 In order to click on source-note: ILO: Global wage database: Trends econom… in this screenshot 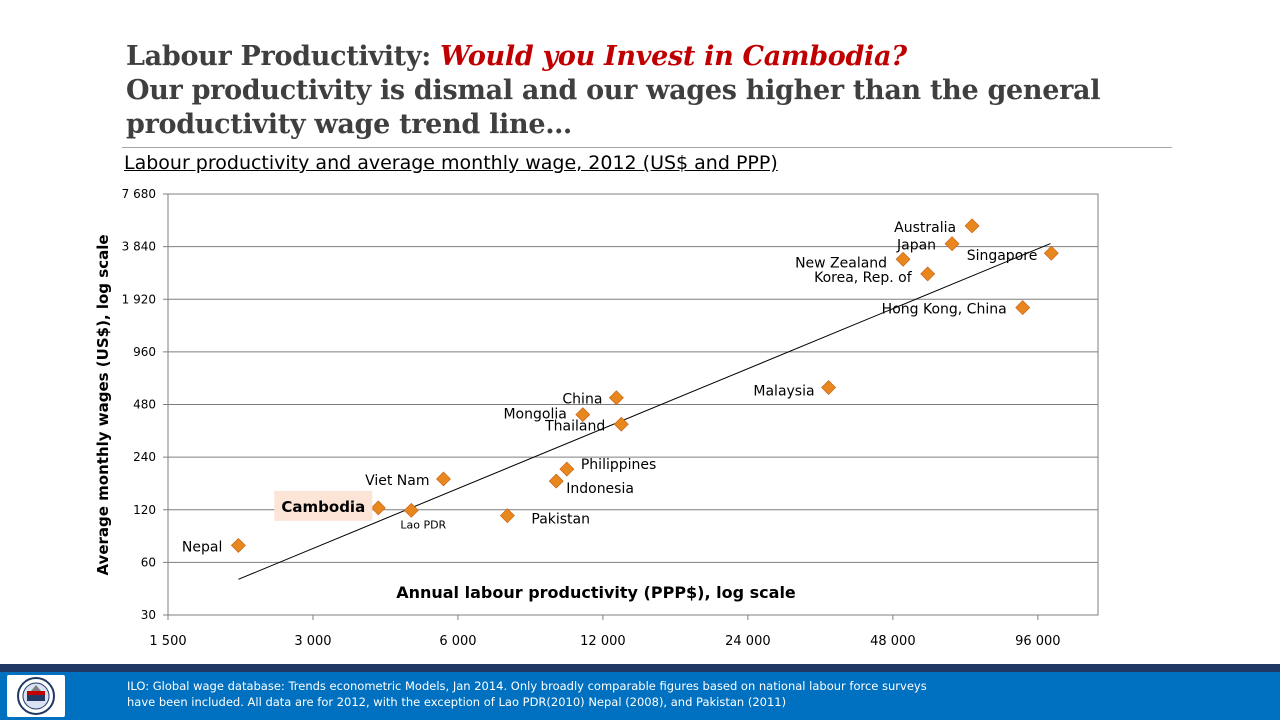, I will do `click(527, 694)`.